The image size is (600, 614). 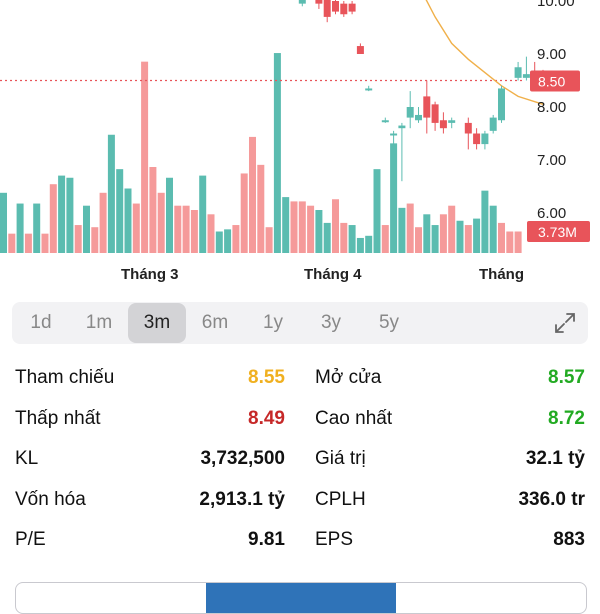 What do you see at coordinates (551, 499) in the screenshot?
I see `stat-value: 336.0 tr` at bounding box center [551, 499].